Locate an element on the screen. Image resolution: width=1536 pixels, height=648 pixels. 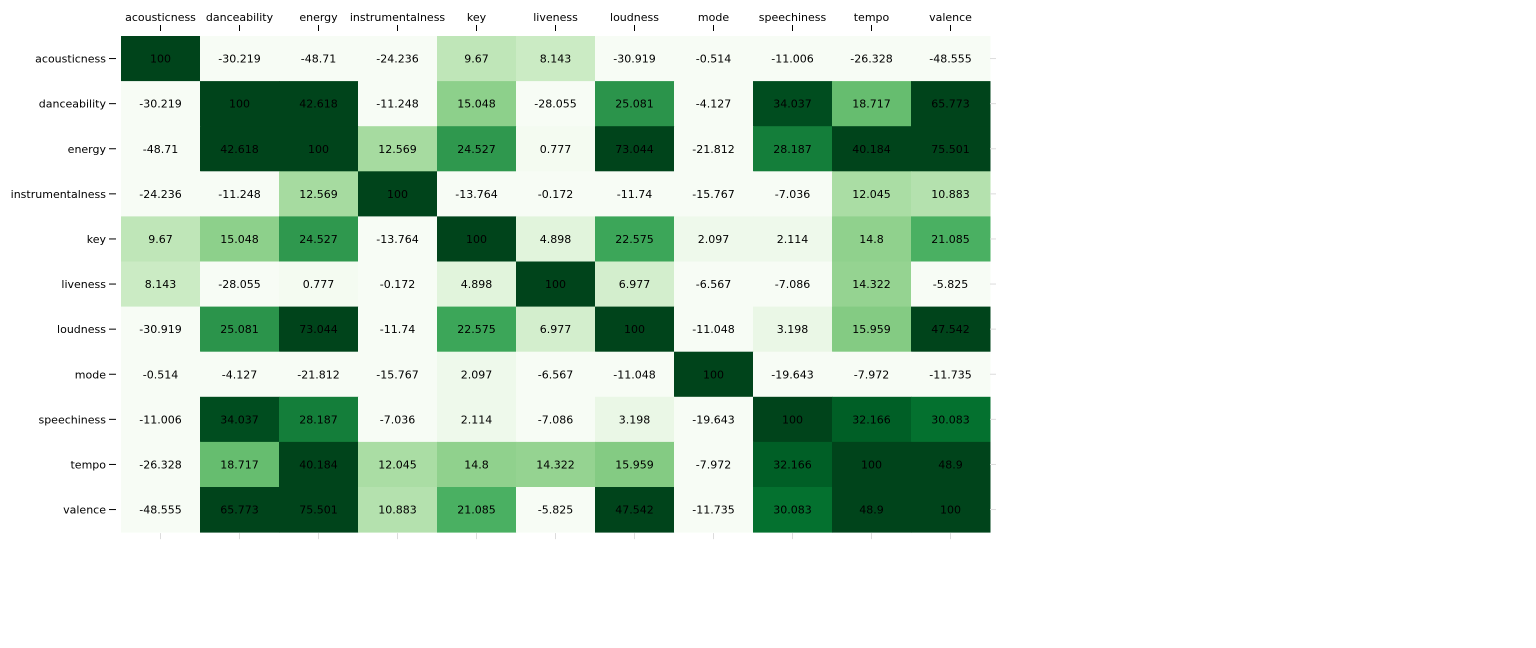
x-tick-label-tempo: tempo is located at coordinates (872, 17).